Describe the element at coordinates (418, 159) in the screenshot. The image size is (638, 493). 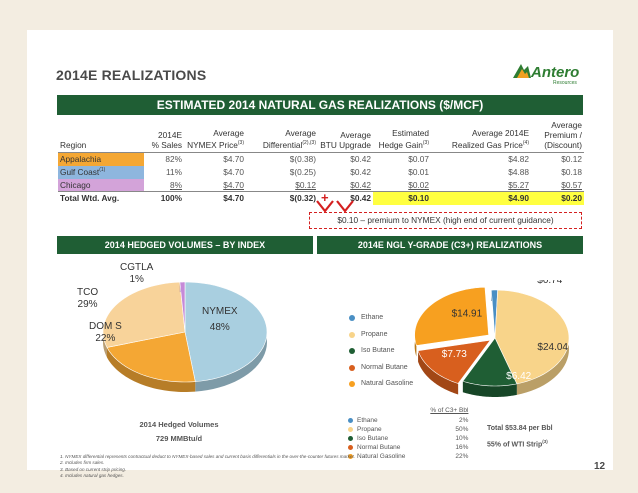
I see `hedge-cell: $0.07` at that location.